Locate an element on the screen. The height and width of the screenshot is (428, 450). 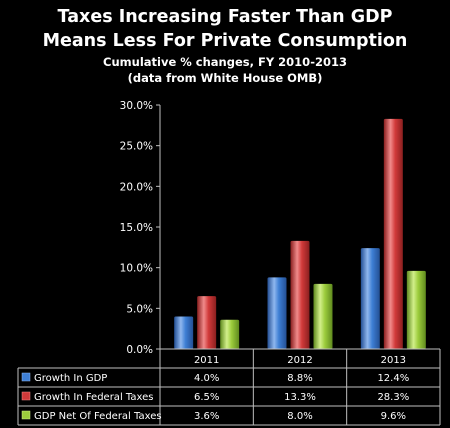
x-category-label: 2011 is located at coordinates (206, 360).